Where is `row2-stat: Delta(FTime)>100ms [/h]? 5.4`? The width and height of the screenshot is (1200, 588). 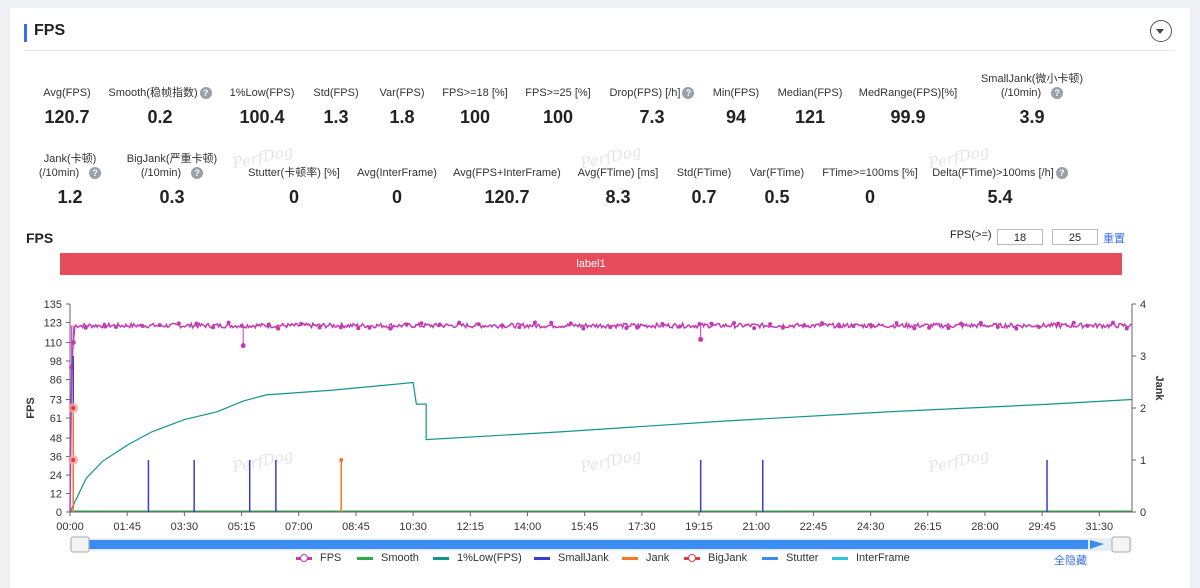 row2-stat: Delta(FTime)>100ms [/h]? 5.4 is located at coordinates (1000, 187).